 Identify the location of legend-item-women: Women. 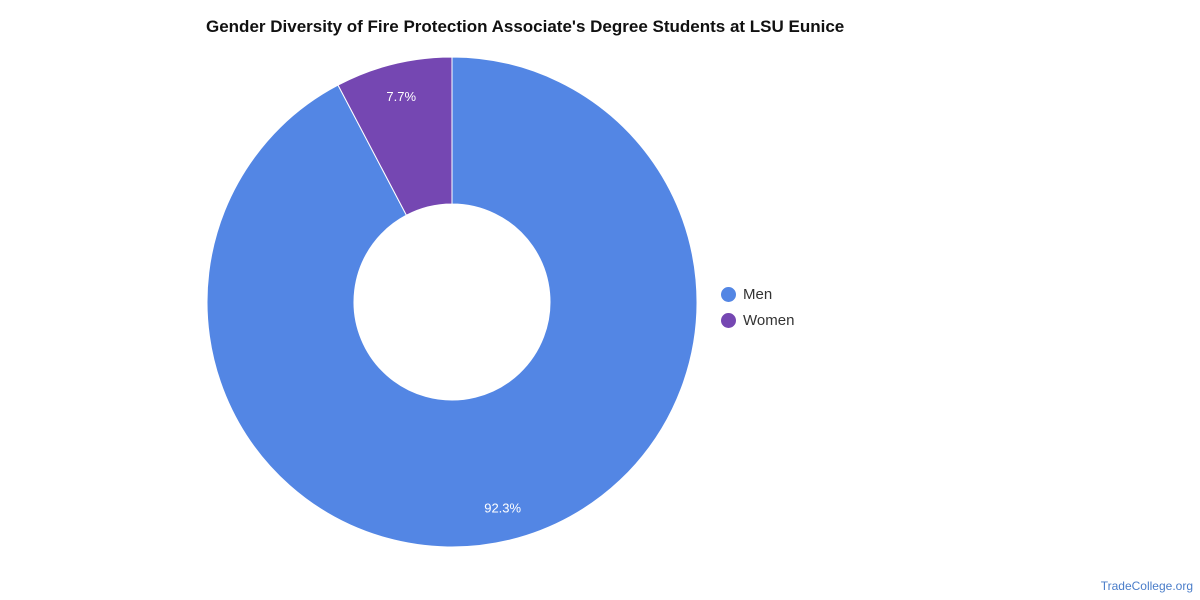
(757, 320).